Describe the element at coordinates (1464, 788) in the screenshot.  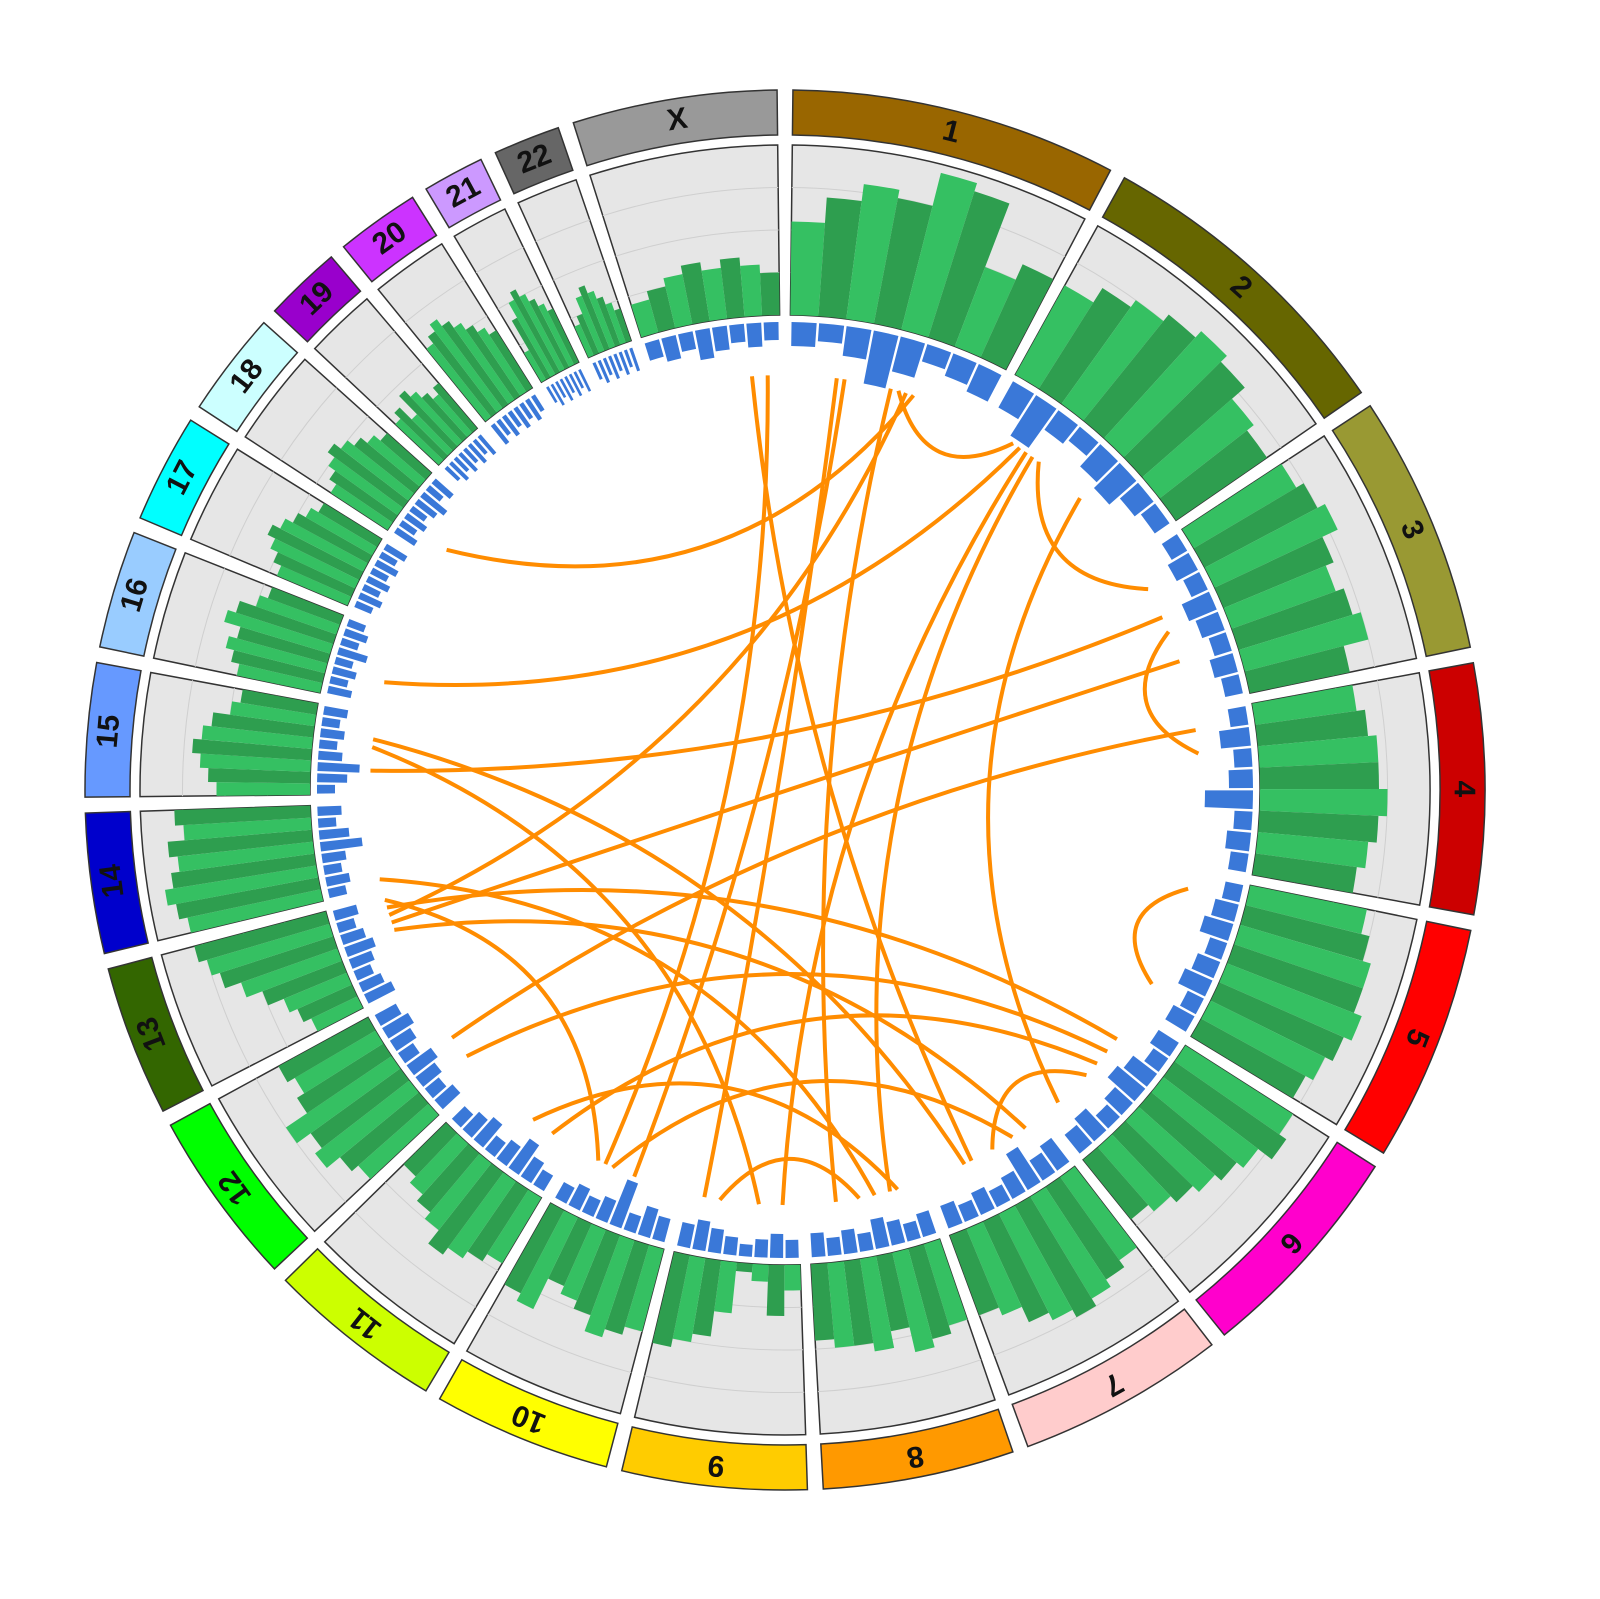
I see `chromosome-label: 4` at that location.